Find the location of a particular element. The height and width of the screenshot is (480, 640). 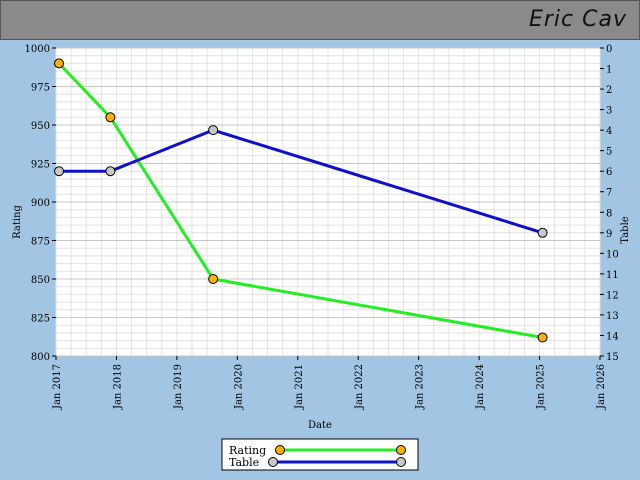

x-tick-label: Jan 2018 is located at coordinates (117, 387).